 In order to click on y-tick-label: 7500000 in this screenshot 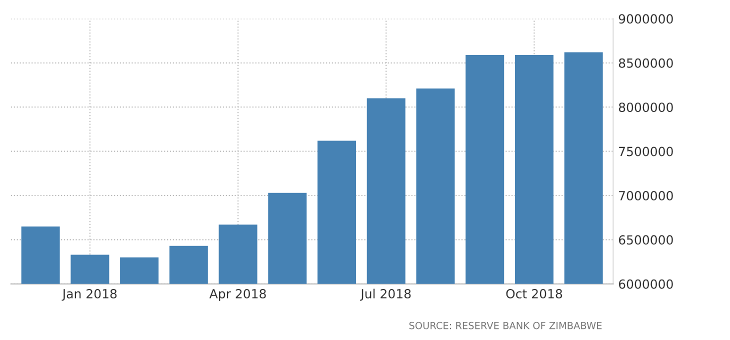, I will do `click(646, 151)`.